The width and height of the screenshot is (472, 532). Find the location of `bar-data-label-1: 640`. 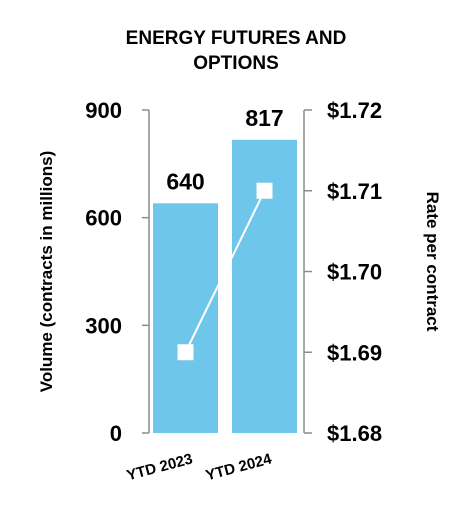

bar-data-label-1: 640 is located at coordinates (185, 181).